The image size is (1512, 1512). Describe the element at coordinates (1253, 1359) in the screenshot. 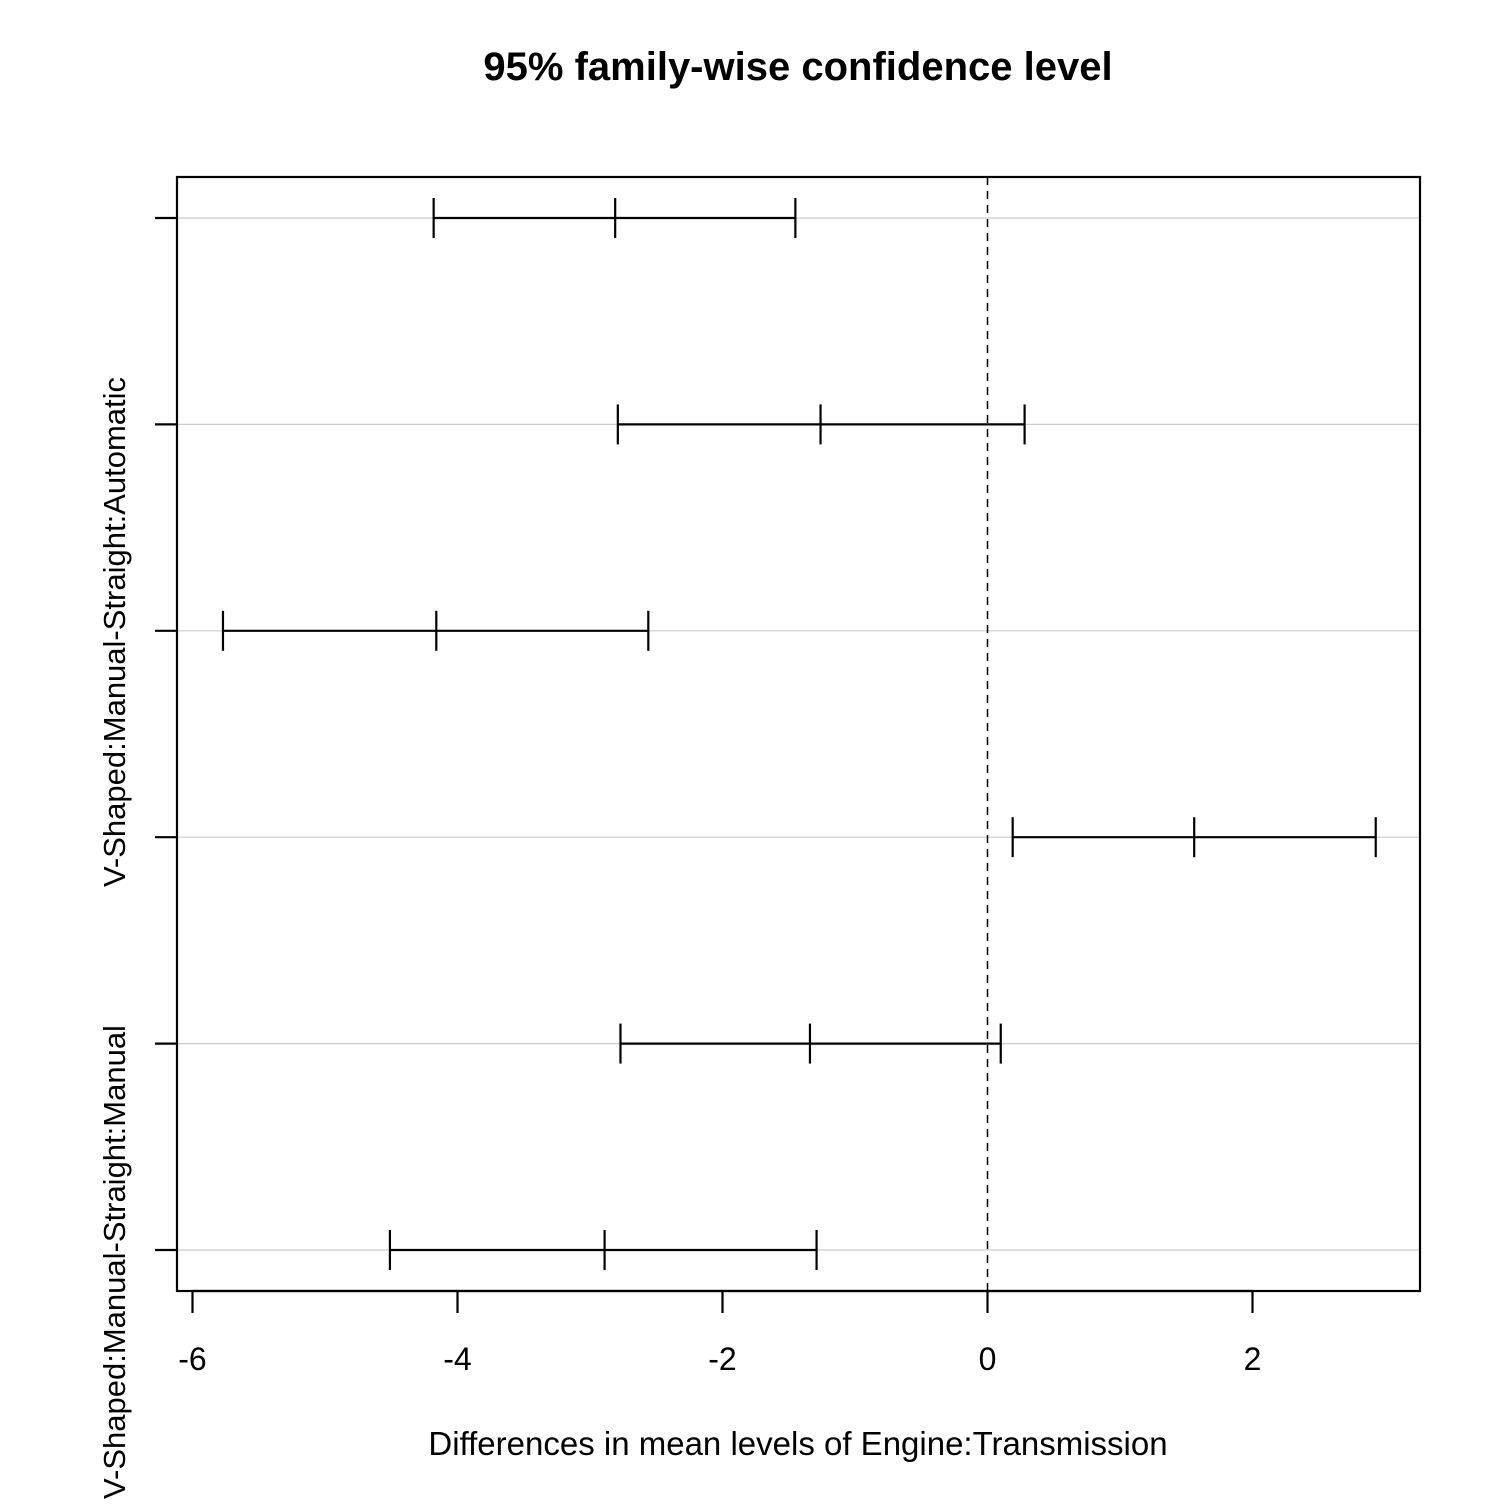

I see `x-tick-label: 2` at that location.